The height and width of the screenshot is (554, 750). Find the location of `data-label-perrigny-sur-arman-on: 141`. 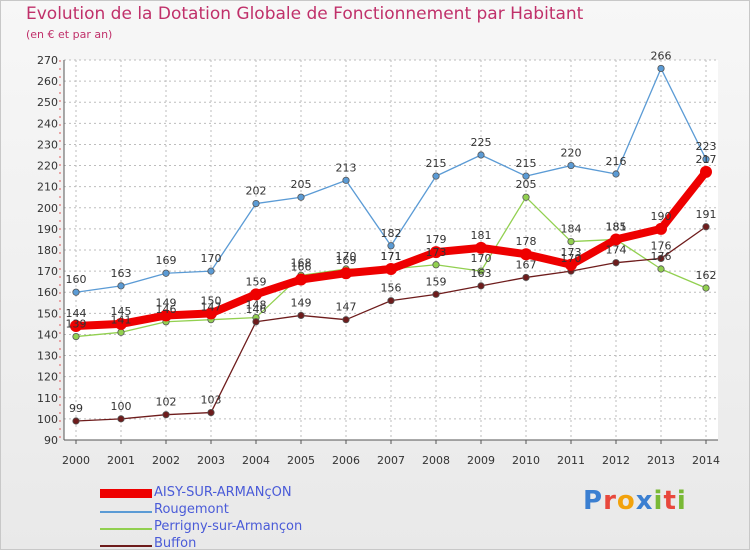

data-label-perrigny-sur-arman-on: 141 is located at coordinates (121, 319).